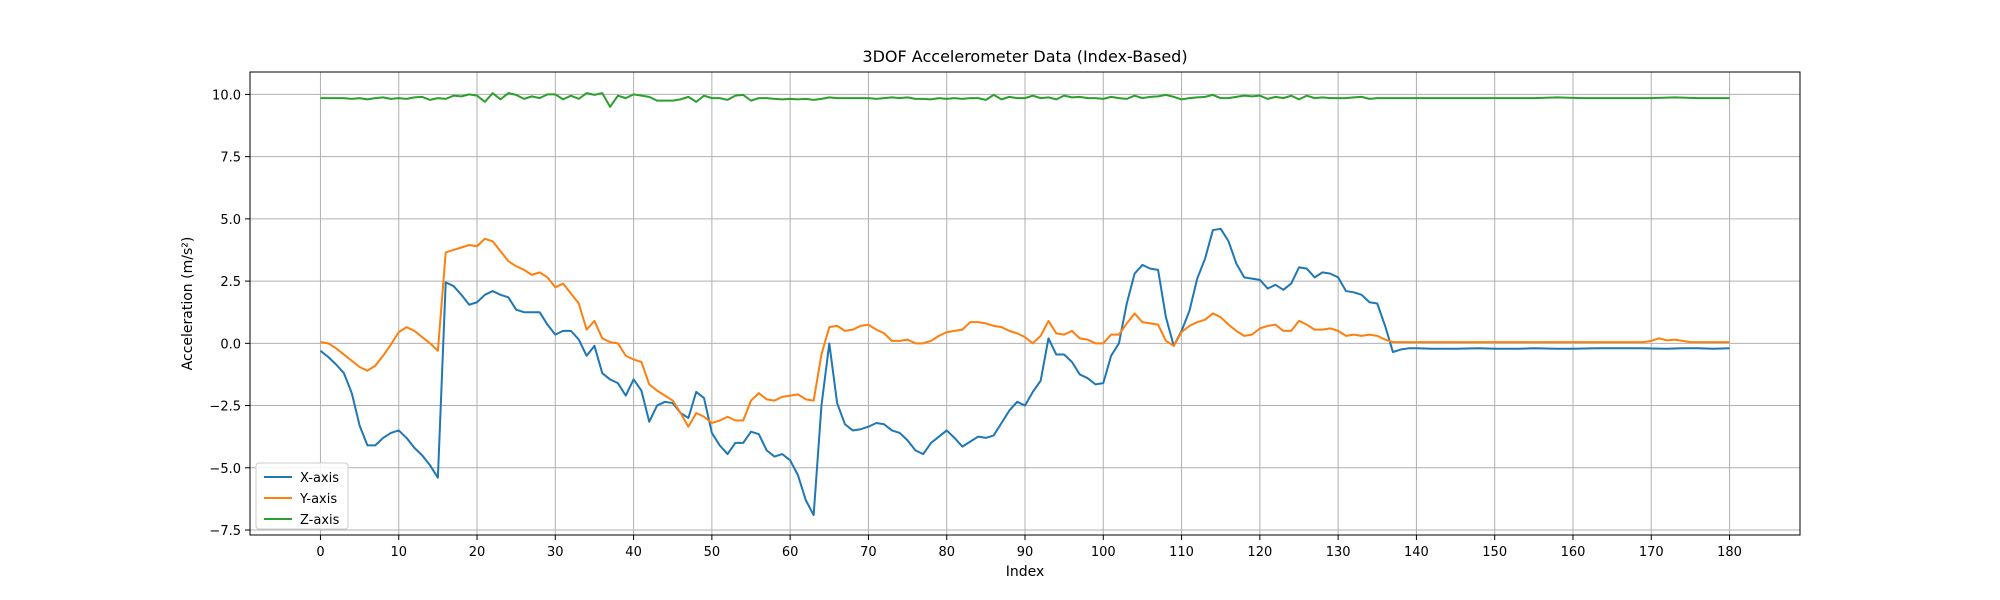  I want to click on x-tick-label: 150, so click(1494, 552).